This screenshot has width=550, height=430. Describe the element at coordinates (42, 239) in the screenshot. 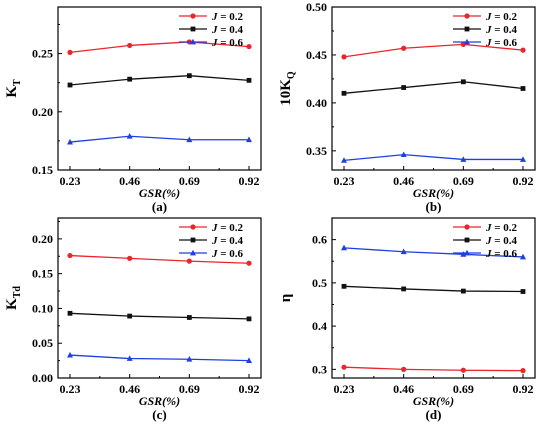

I see `y-tick-label: 0.20` at that location.